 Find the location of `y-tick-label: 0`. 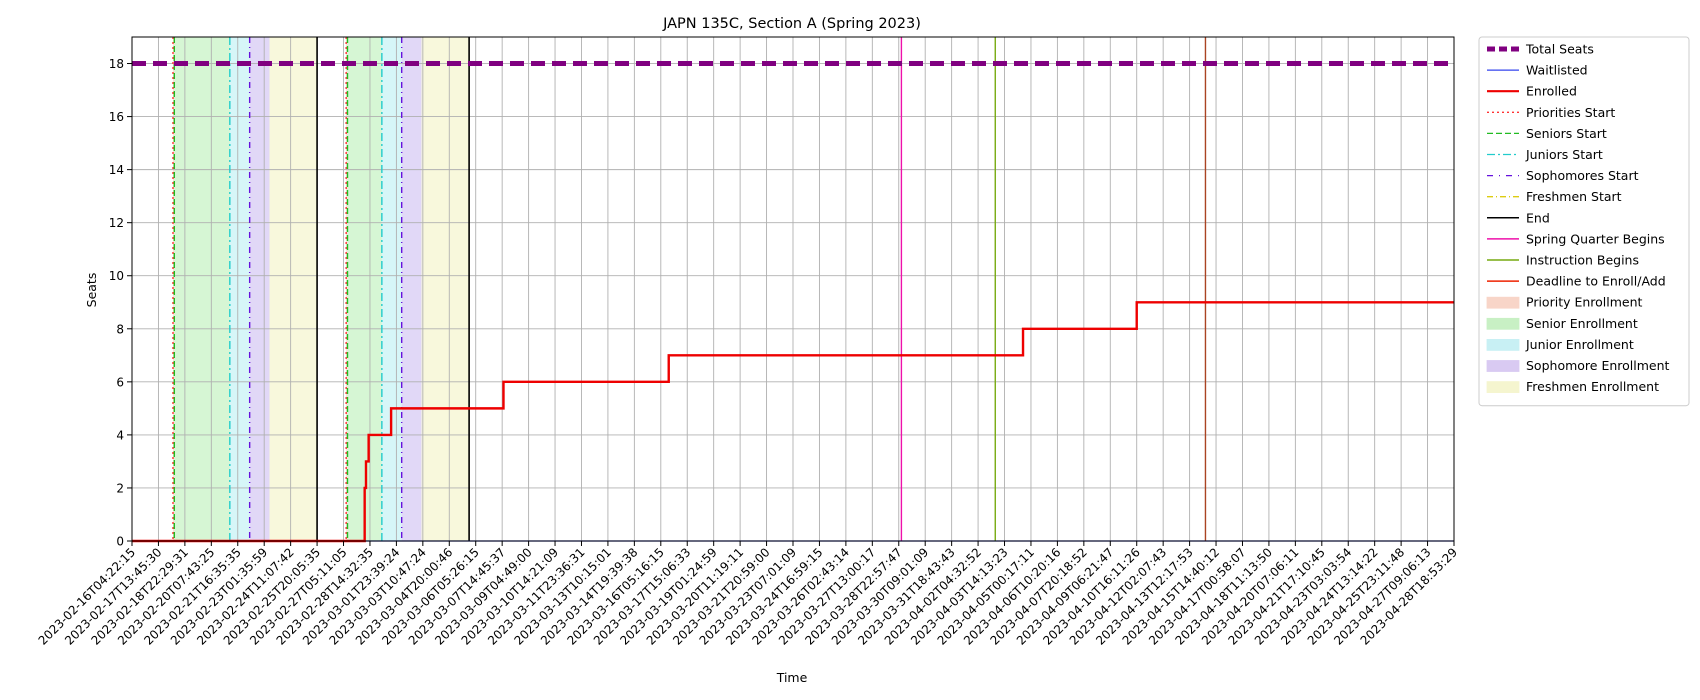

y-tick-label: 0 is located at coordinates (120, 542).